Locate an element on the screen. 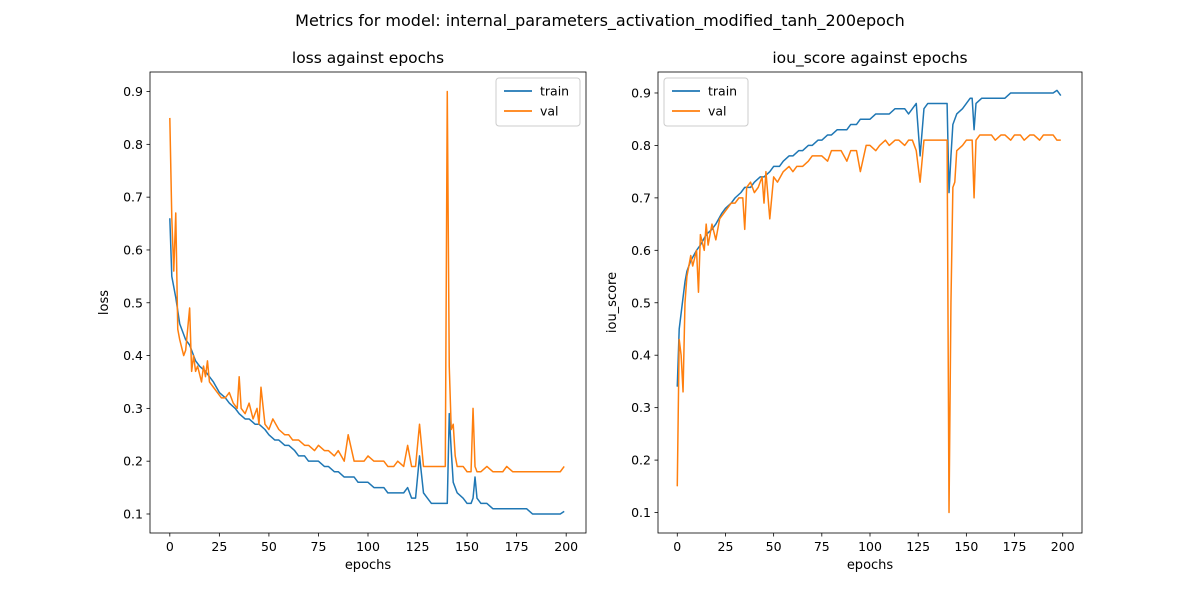 This screenshot has height=600, width=1200. chart-title: loss against epochs is located at coordinates (368, 58).